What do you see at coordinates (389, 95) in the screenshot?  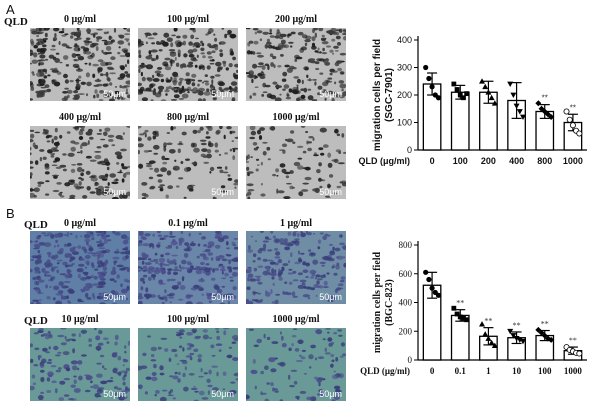 I see `y-axis-label-2: (SGC-7901)` at bounding box center [389, 95].